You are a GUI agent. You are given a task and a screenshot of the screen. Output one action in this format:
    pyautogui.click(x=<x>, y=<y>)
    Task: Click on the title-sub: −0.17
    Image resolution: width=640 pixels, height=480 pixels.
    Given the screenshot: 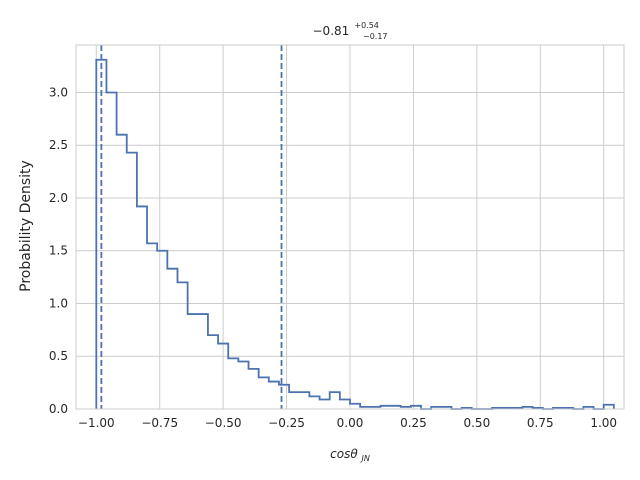 What is the action you would take?
    pyautogui.click(x=375, y=36)
    